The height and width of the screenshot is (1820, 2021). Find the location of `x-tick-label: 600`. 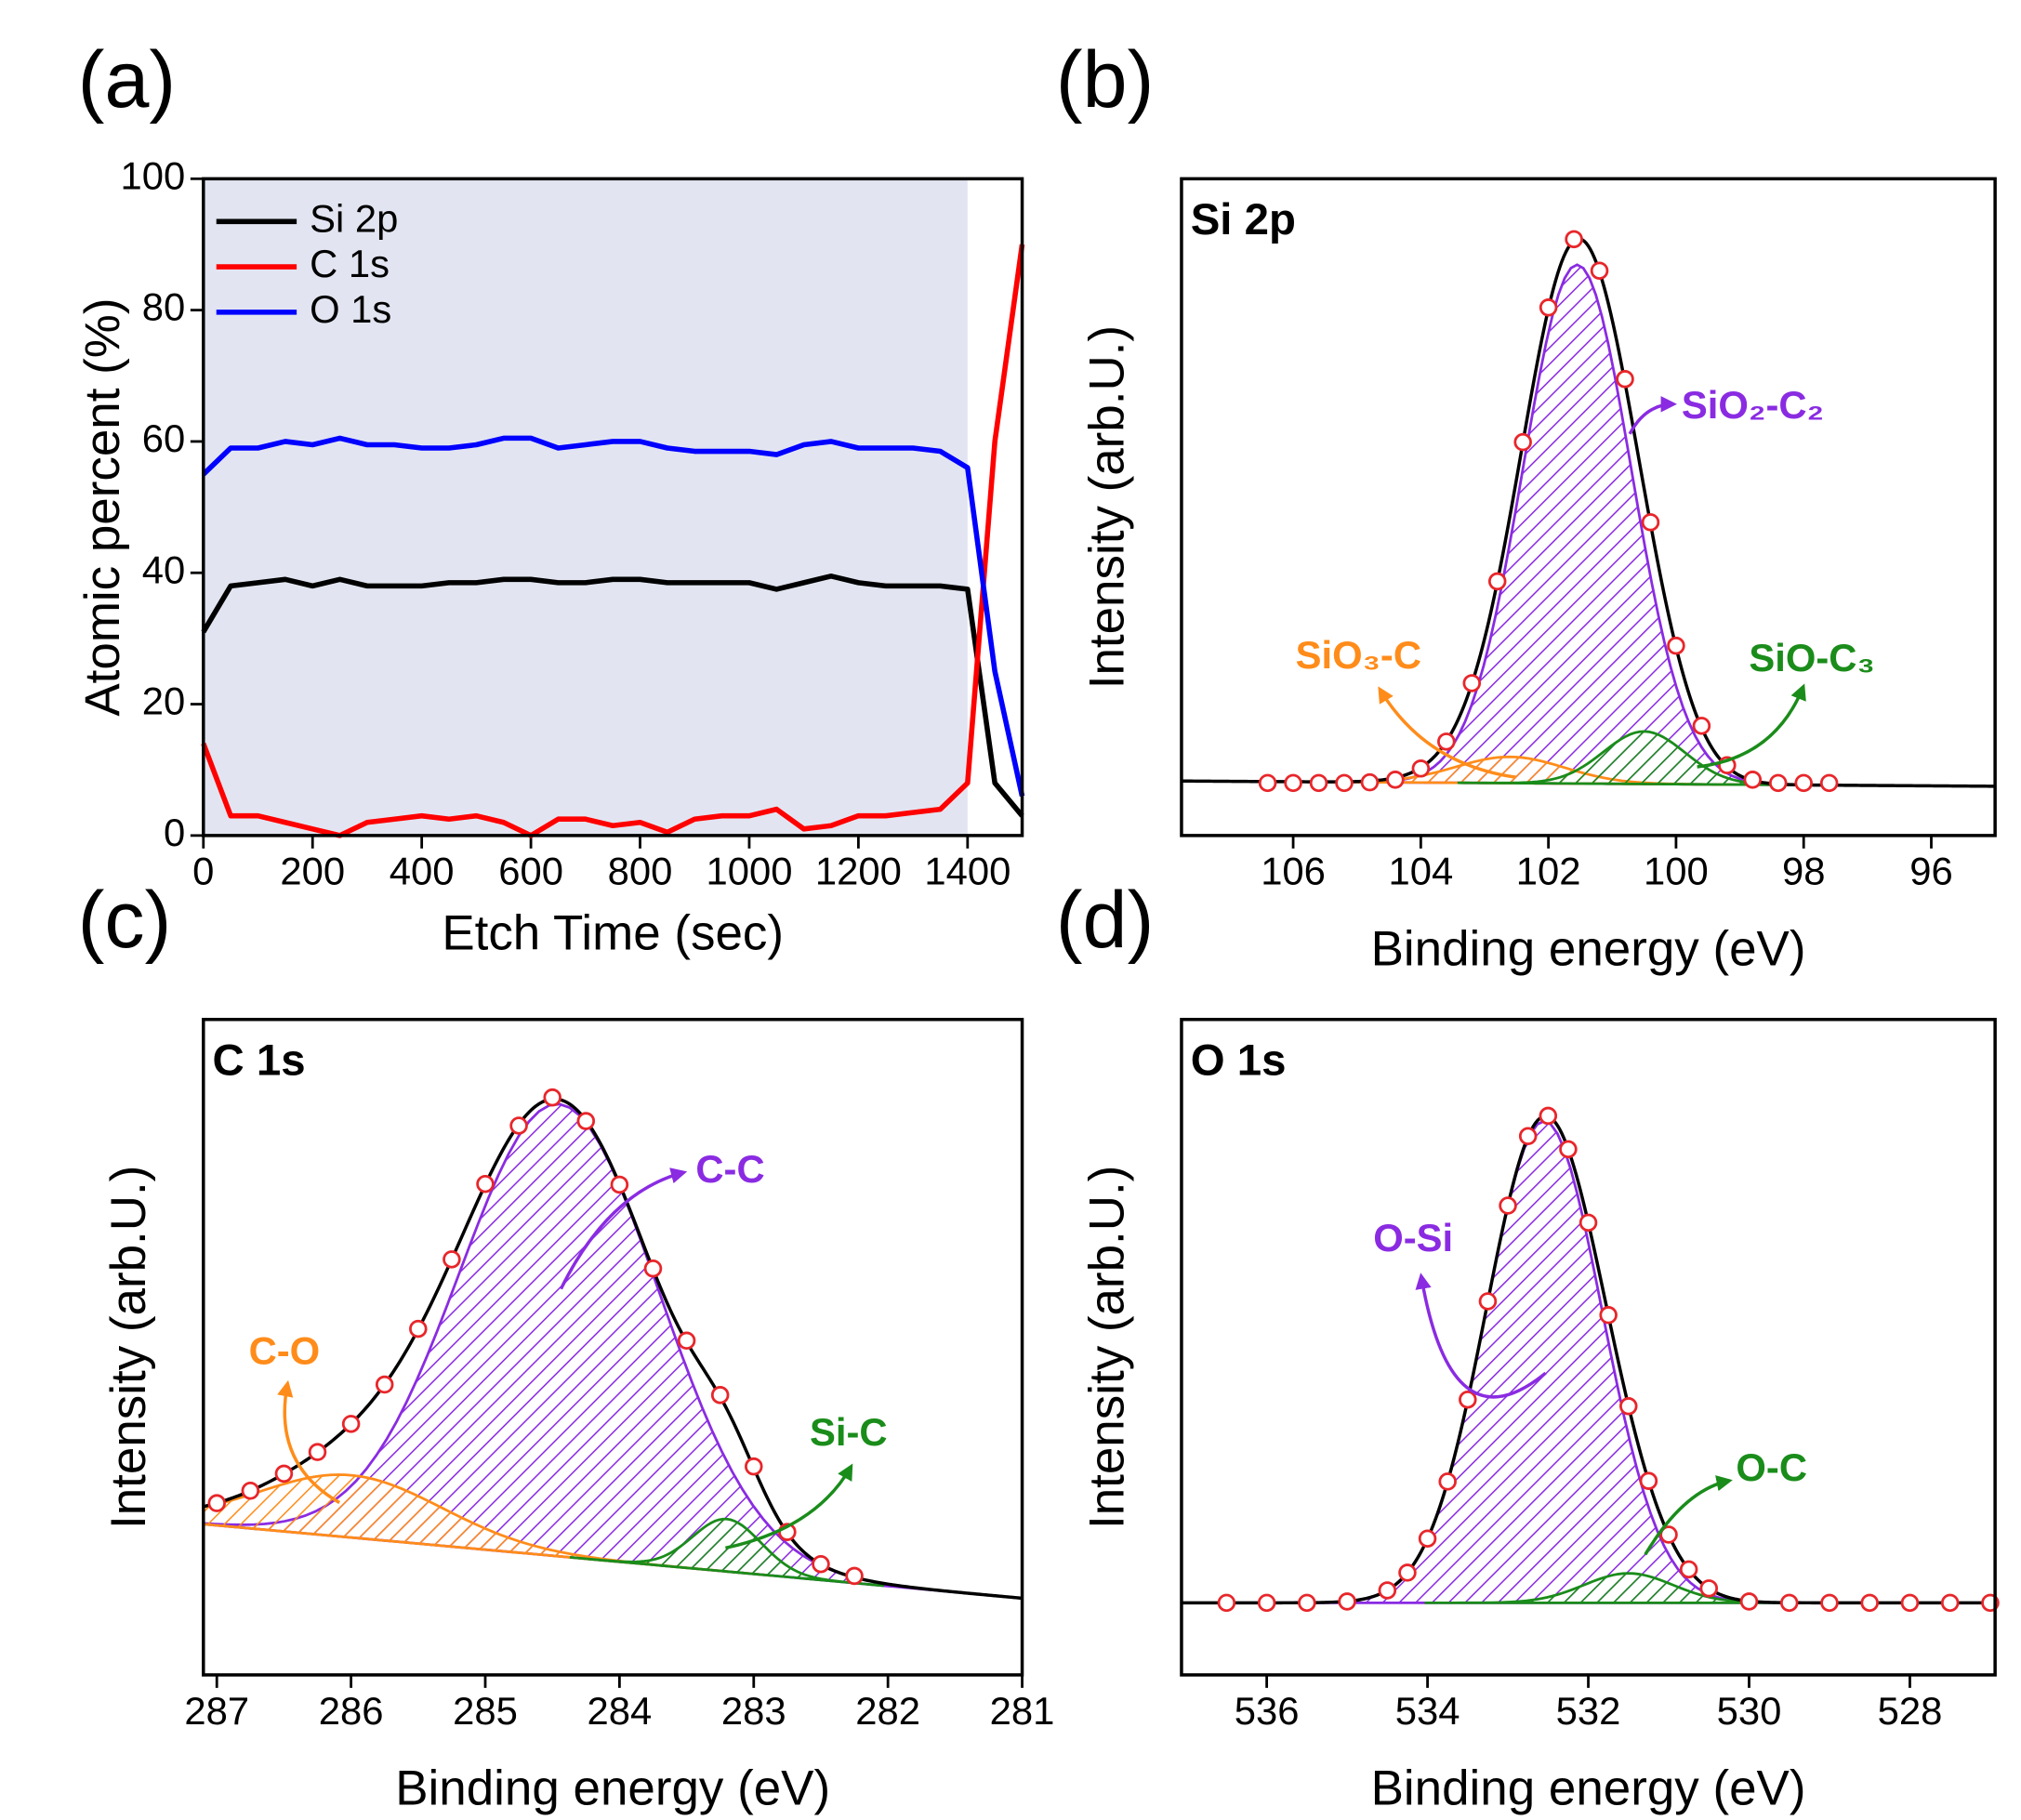

x-tick-label: 600 is located at coordinates (530, 871).